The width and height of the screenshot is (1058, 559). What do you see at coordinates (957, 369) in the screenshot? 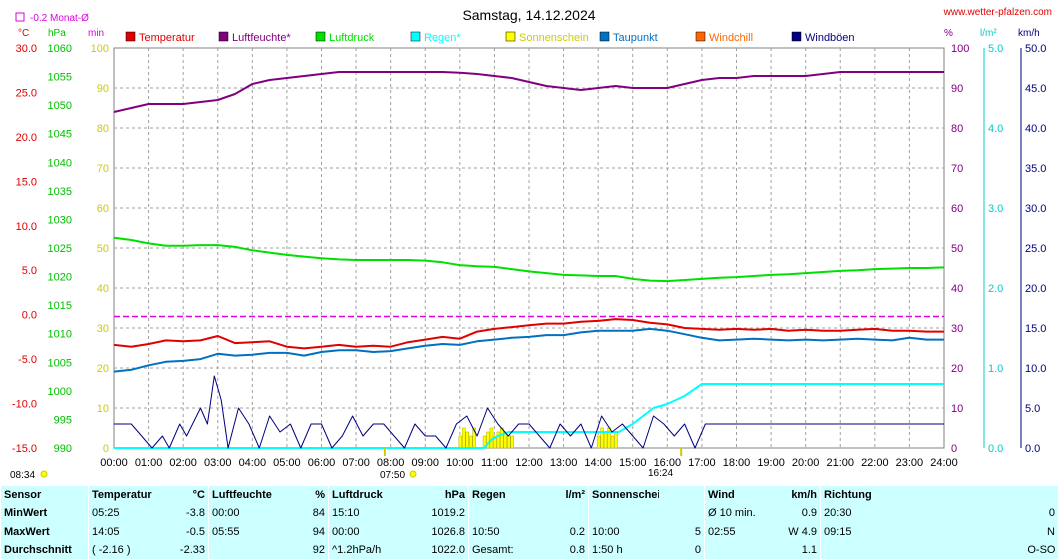
I see `humidity-tick-label: 20` at bounding box center [957, 369].